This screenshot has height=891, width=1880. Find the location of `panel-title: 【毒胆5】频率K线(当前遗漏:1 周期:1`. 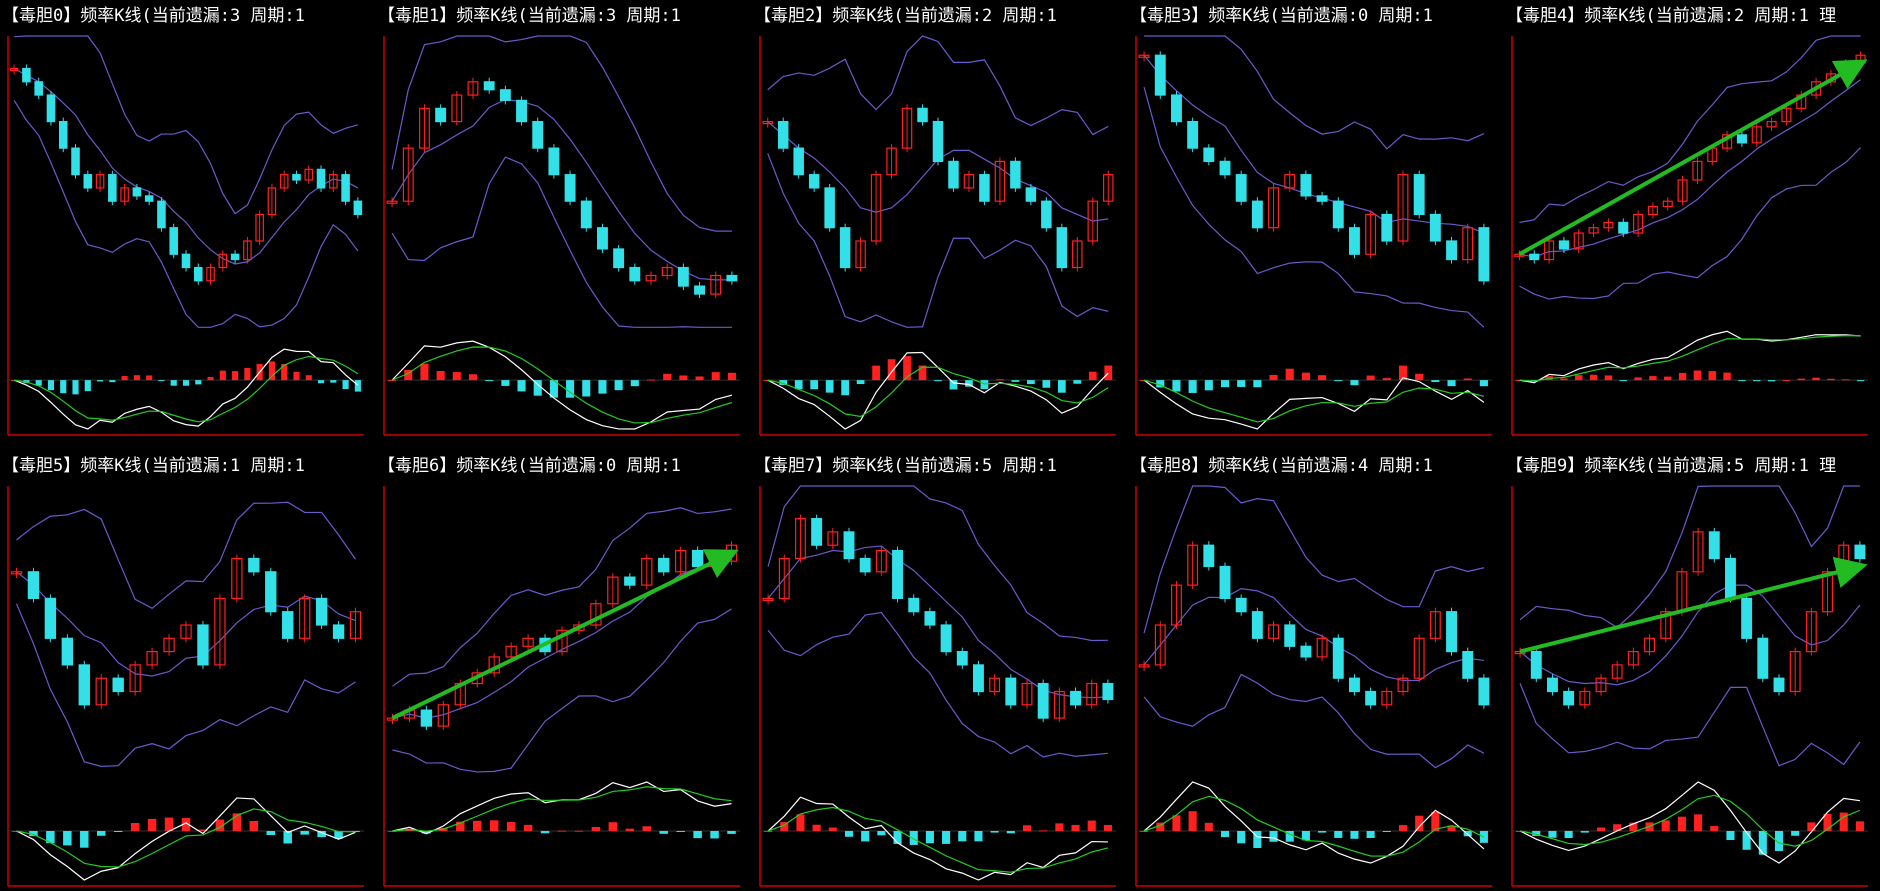

panel-title: 【毒胆5】频率K线(当前遗漏:1 周期:1 is located at coordinates (153, 466).